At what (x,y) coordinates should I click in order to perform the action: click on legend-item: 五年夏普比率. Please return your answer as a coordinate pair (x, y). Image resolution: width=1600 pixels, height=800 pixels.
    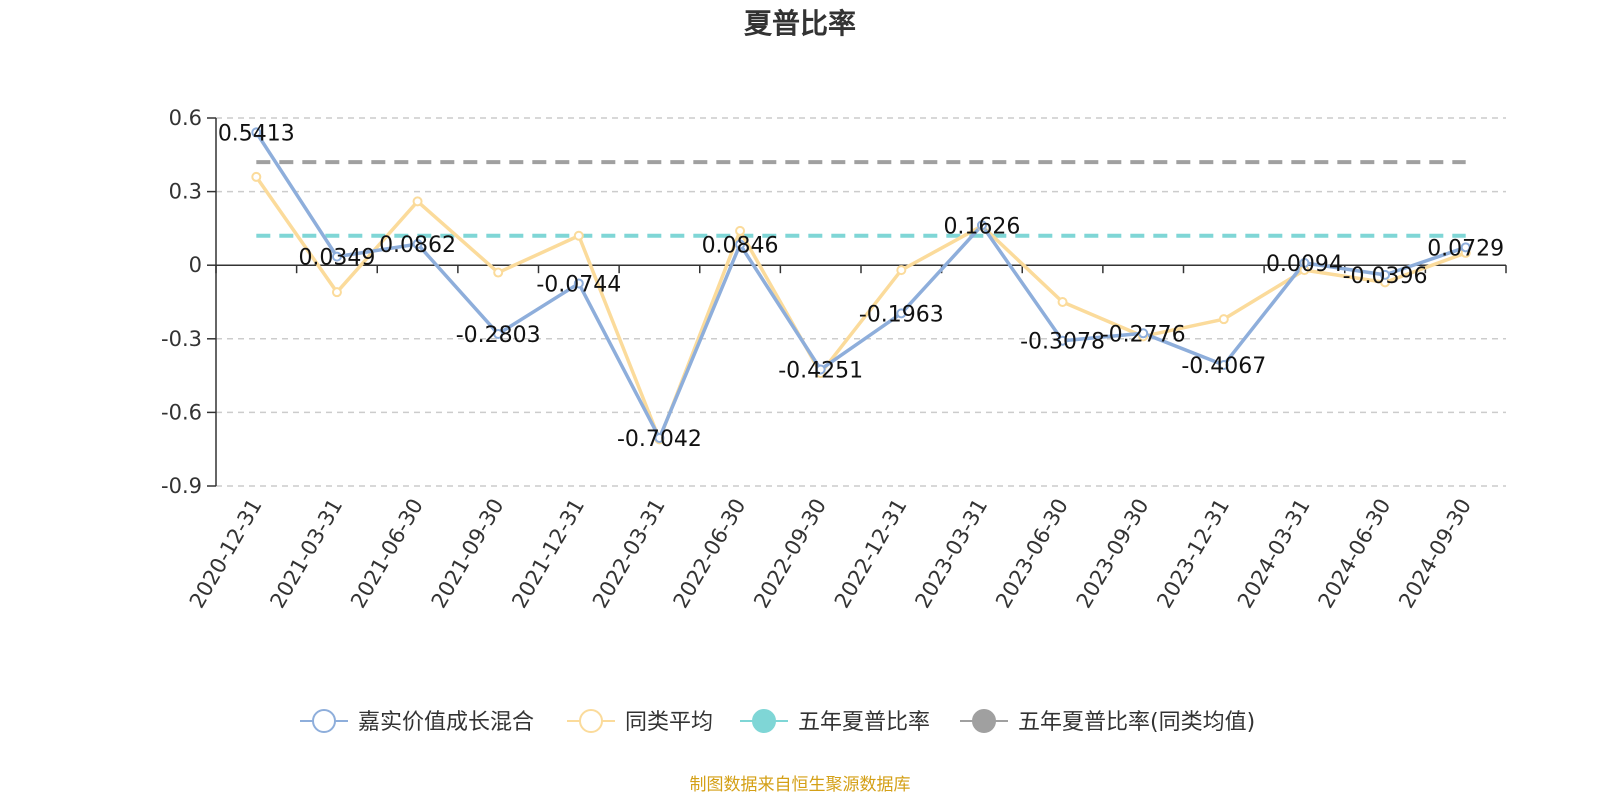
    Looking at the image, I should click on (835, 722).